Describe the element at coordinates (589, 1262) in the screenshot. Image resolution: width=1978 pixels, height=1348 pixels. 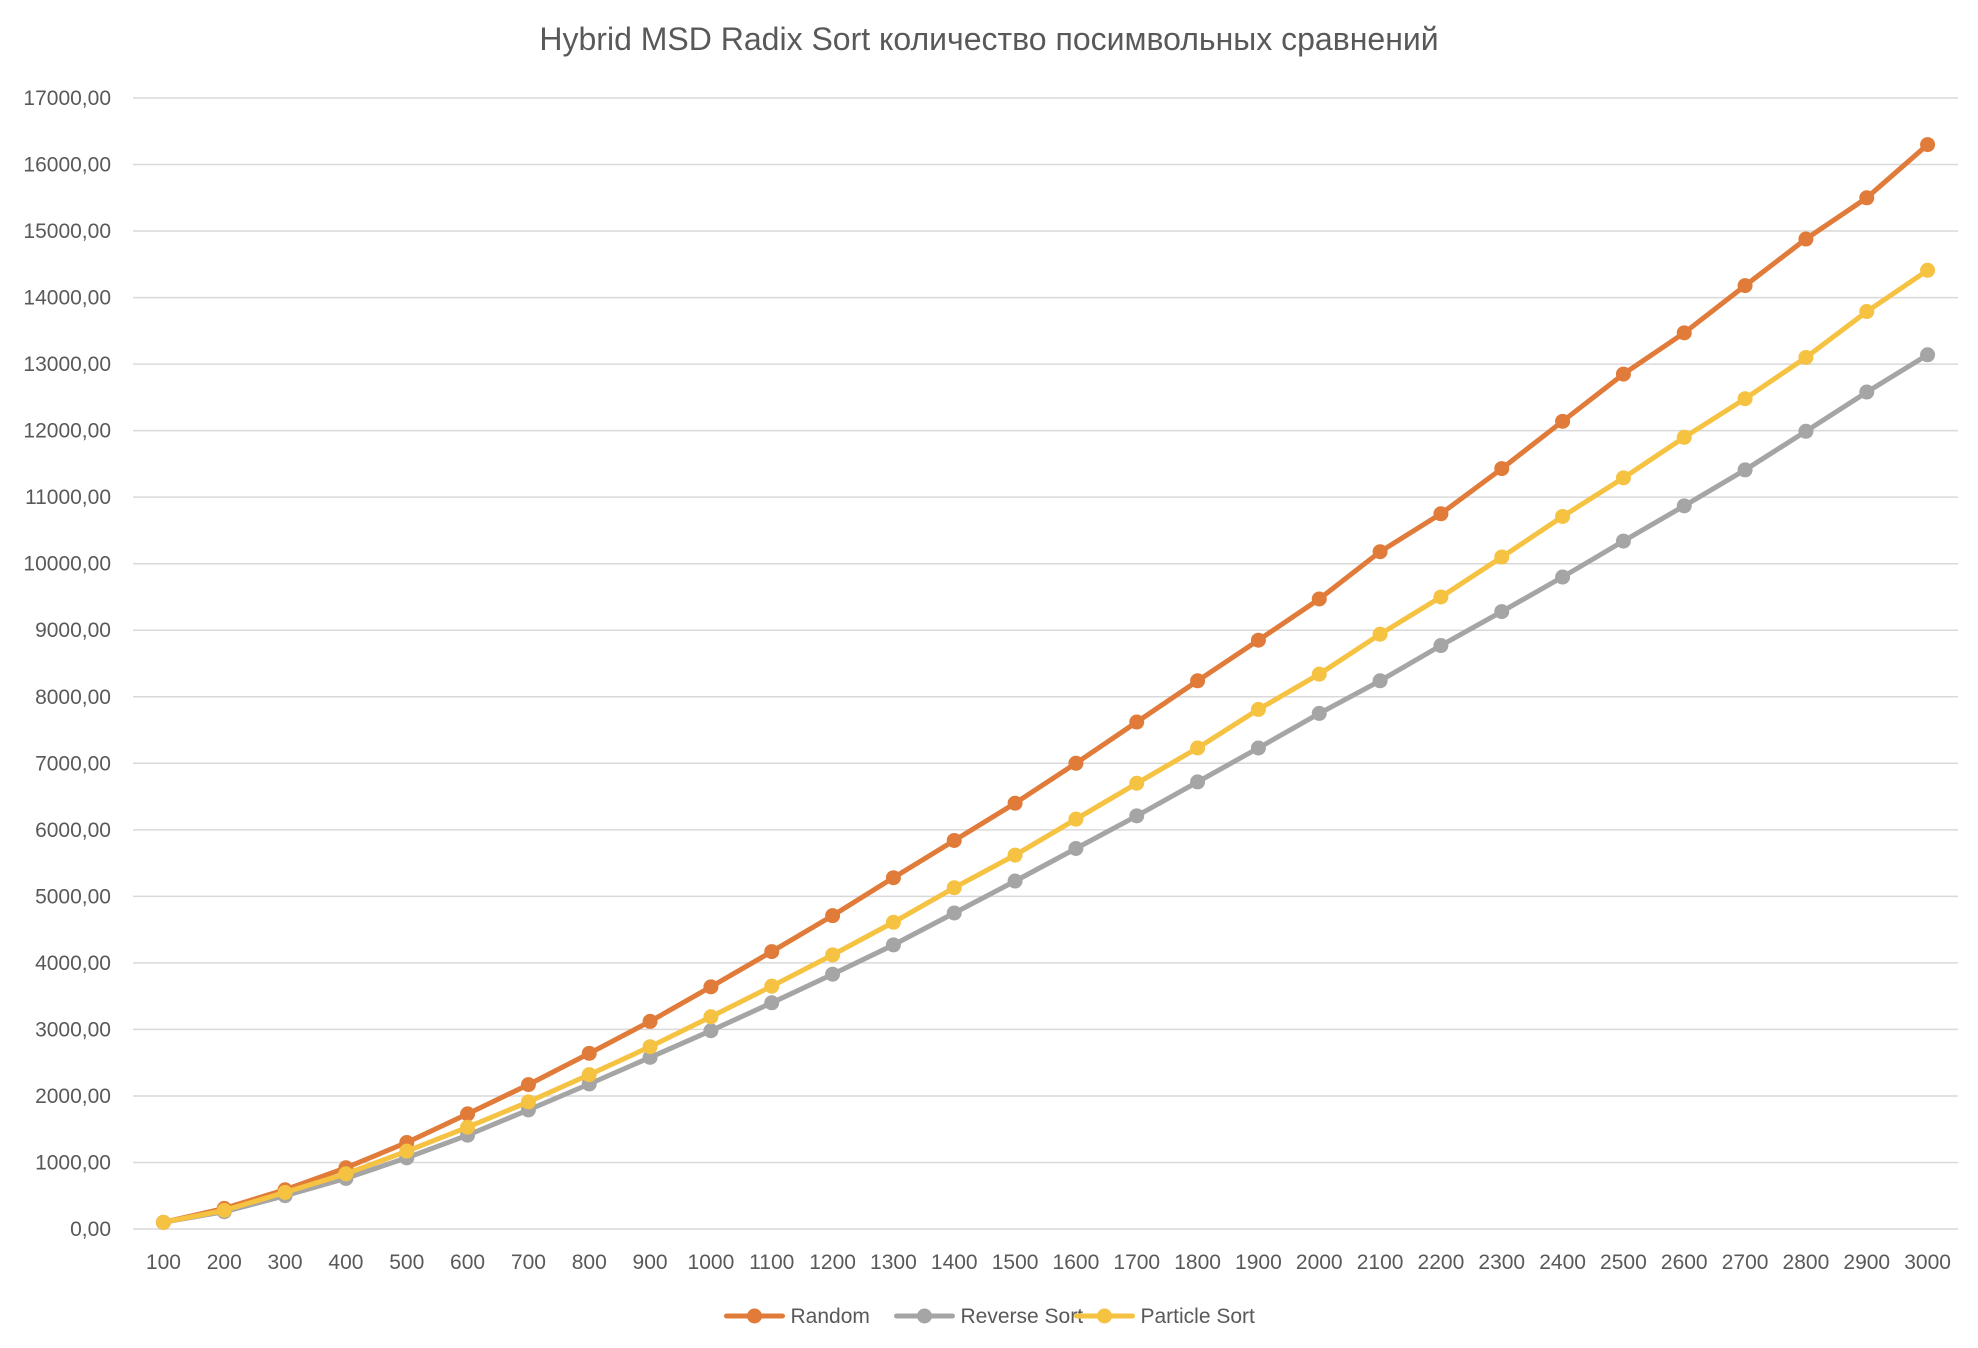
I see `x-tick-label: 800` at that location.